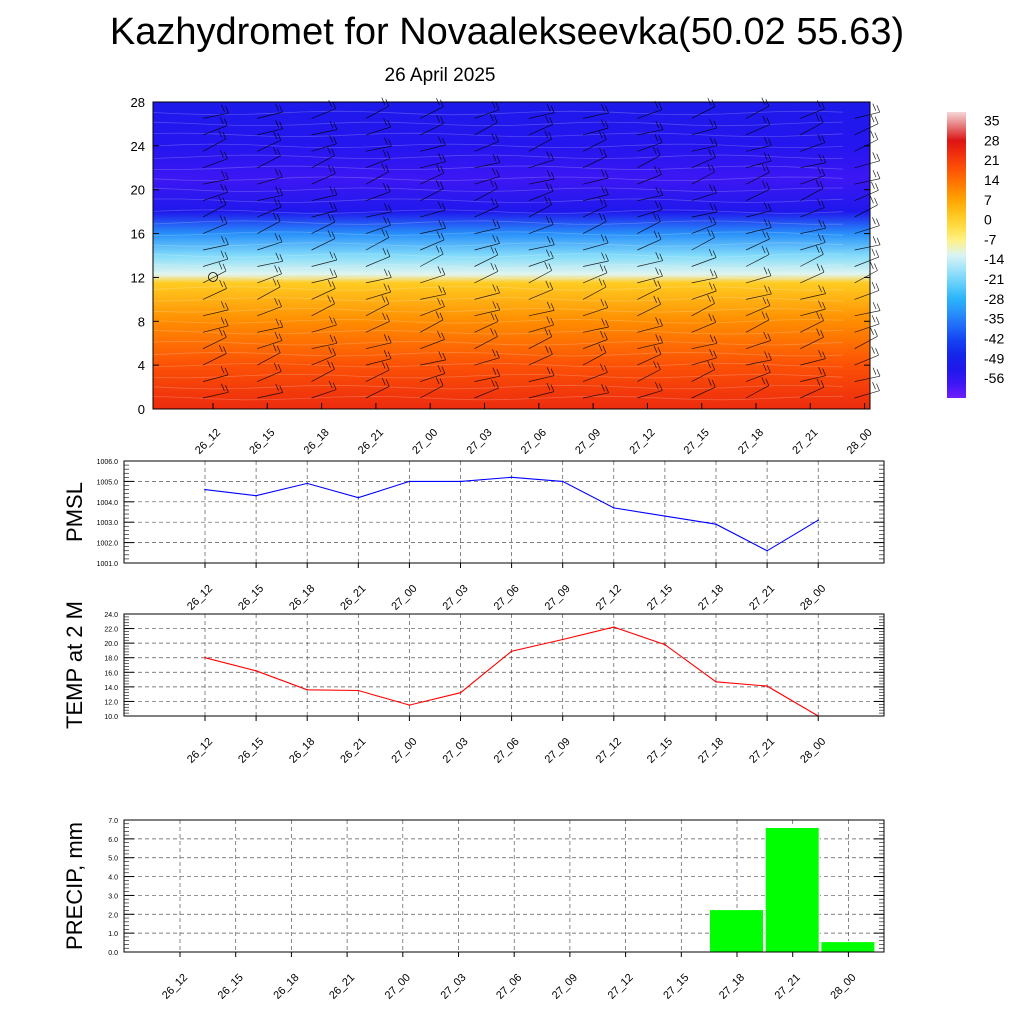  I want to click on y-tick-label: 18.0, so click(111, 659).